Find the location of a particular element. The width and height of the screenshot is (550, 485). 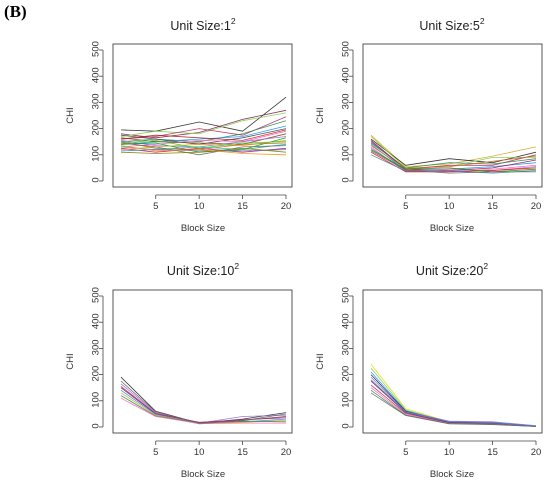

chart-title: Unit Size:12 is located at coordinates (202, 24).